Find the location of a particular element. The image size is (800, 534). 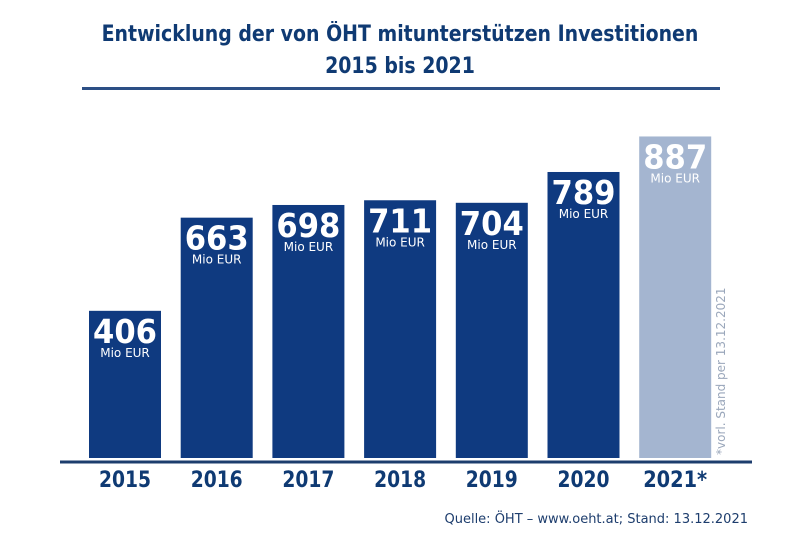

x-tick-label: 2017 is located at coordinates (308, 480).